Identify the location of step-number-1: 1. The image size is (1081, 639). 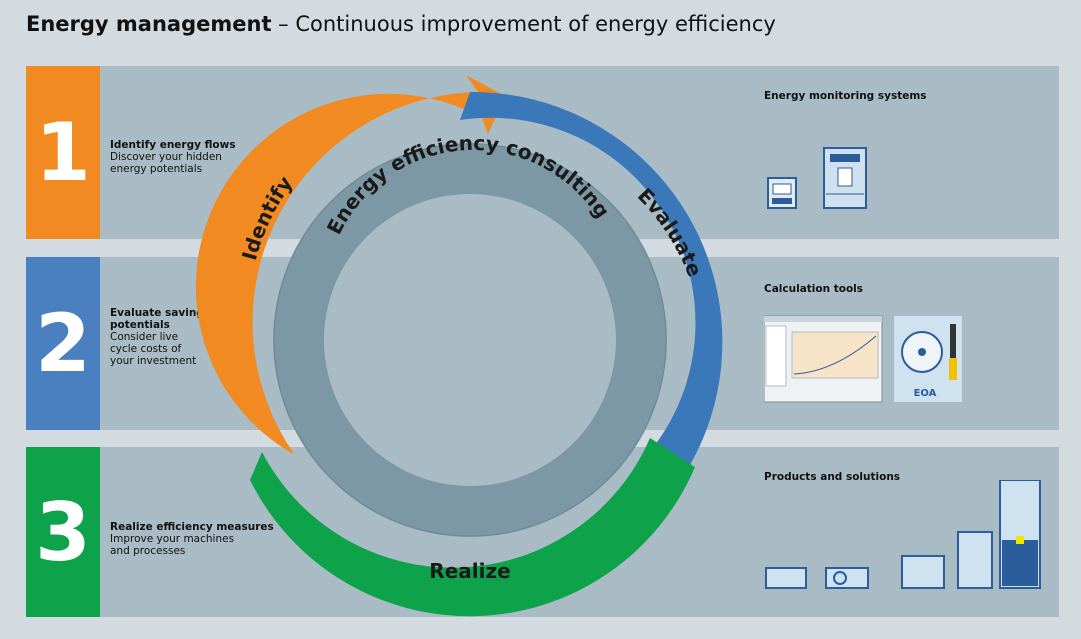
(63, 152).